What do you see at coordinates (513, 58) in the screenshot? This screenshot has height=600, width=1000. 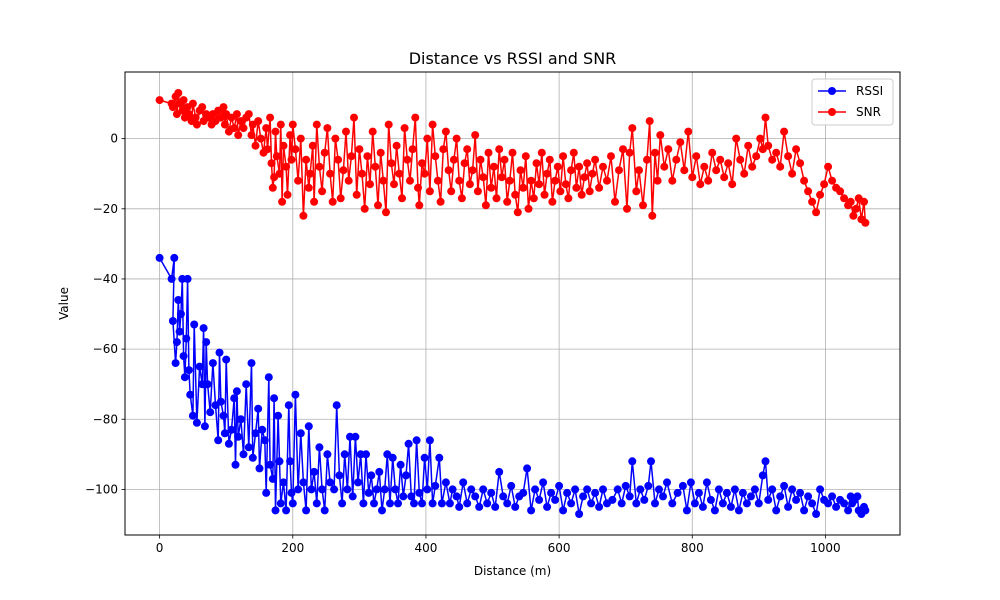 I see `chart-title: Distance vs RSSI and SNR` at bounding box center [513, 58].